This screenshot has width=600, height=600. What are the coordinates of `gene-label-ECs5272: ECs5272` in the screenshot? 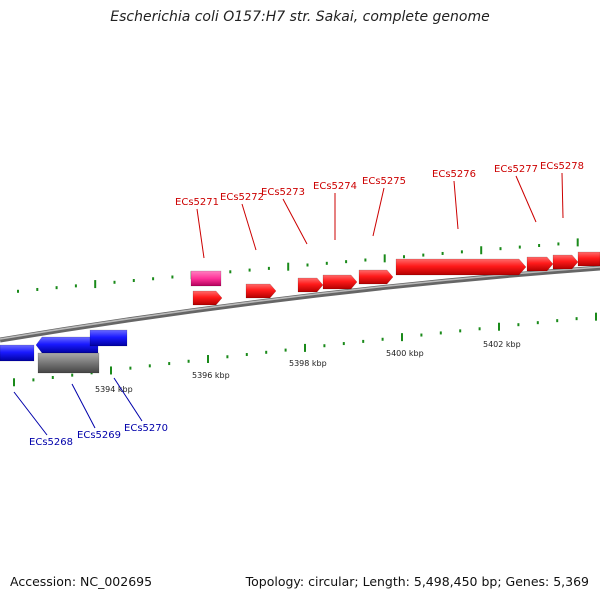 It's located at (242, 197).